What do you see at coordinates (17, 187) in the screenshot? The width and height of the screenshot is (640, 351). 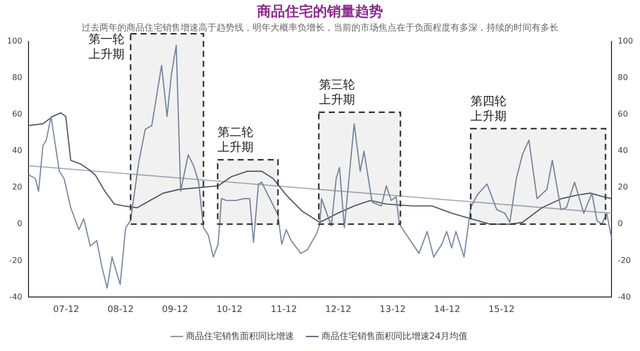 I see `y-tick-label: 20` at bounding box center [17, 187].